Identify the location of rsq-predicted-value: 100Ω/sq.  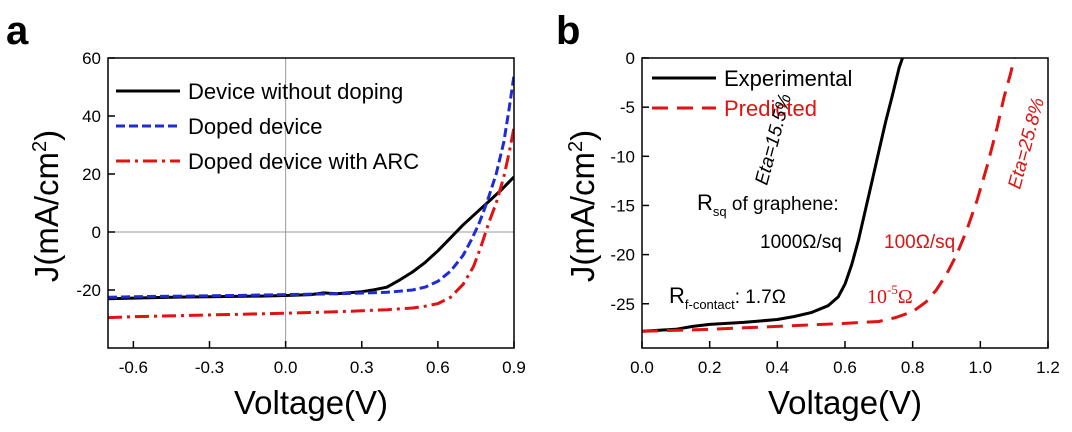
(919, 242).